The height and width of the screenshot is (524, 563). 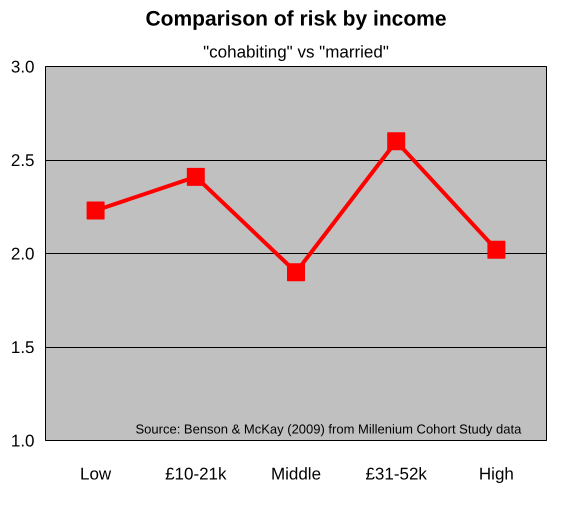 What do you see at coordinates (396, 474) in the screenshot?
I see `x-tick-label: £31-52k` at bounding box center [396, 474].